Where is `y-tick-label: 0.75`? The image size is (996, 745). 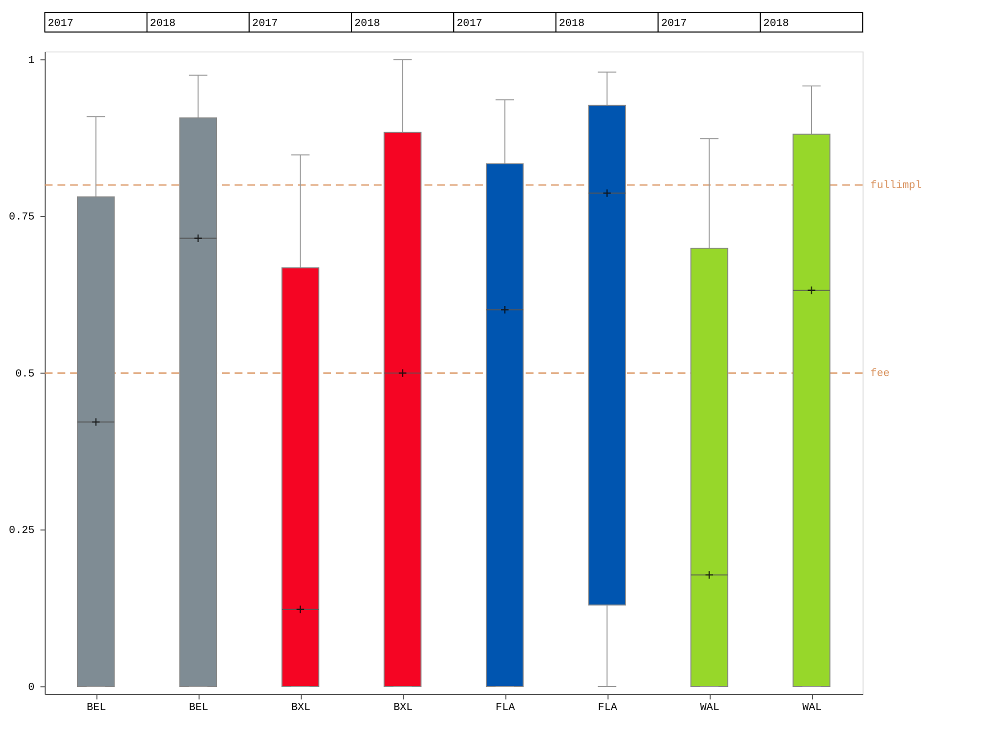 y-tick-label: 0.75 is located at coordinates (21, 218).